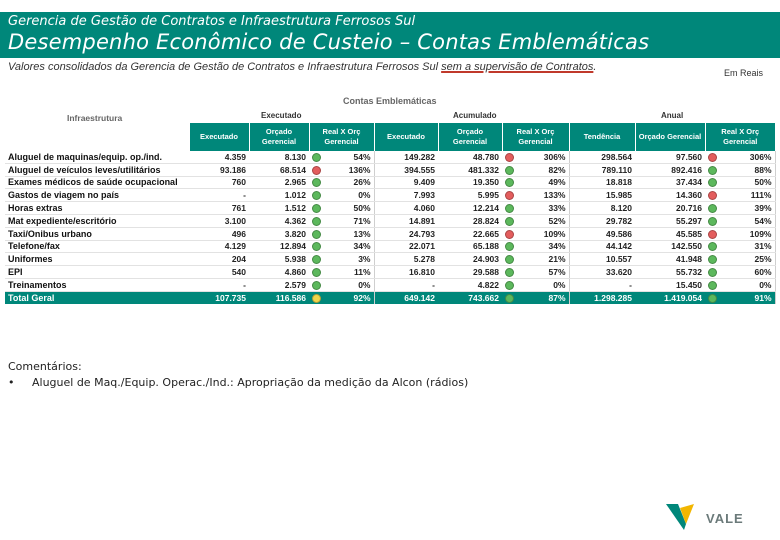 This screenshot has width=780, height=540. I want to click on value-cell: 540, so click(219, 272).